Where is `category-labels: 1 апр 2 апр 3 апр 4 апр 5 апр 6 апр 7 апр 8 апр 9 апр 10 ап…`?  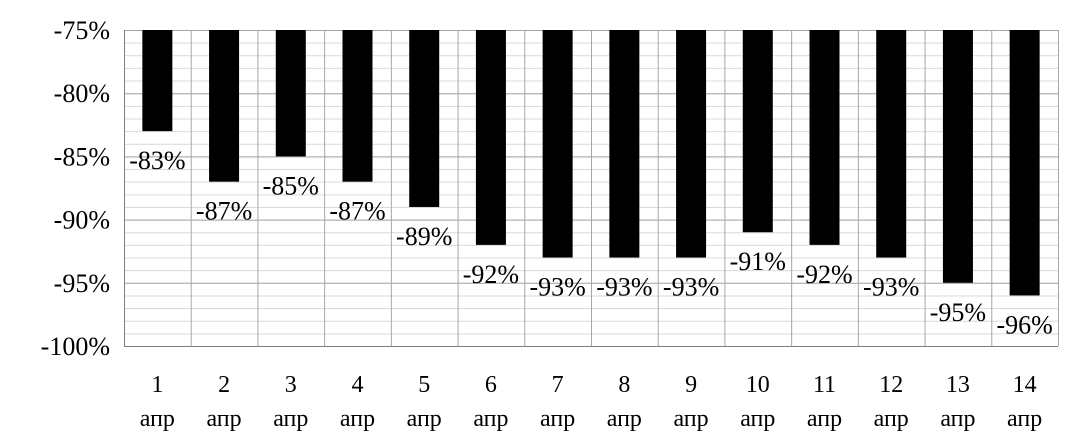 category-labels: 1 апр 2 апр 3 апр 4 апр 5 апр 6 апр 7 апр 8 апр 9 апр 10 ап… is located at coordinates (591, 402).